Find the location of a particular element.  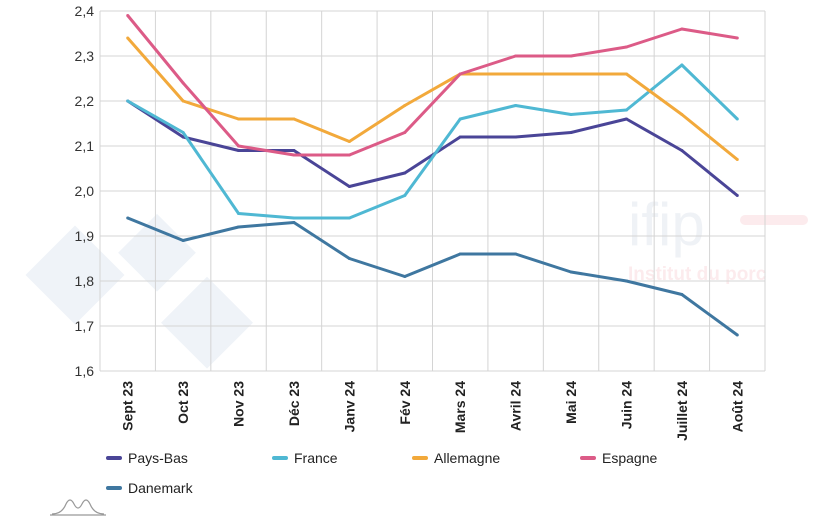

x-tick-label: Août 24 is located at coordinates (737, 407).